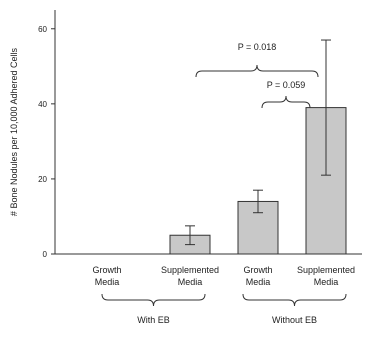  Describe the element at coordinates (153, 320) in the screenshot. I see `group-label: With EB` at that location.